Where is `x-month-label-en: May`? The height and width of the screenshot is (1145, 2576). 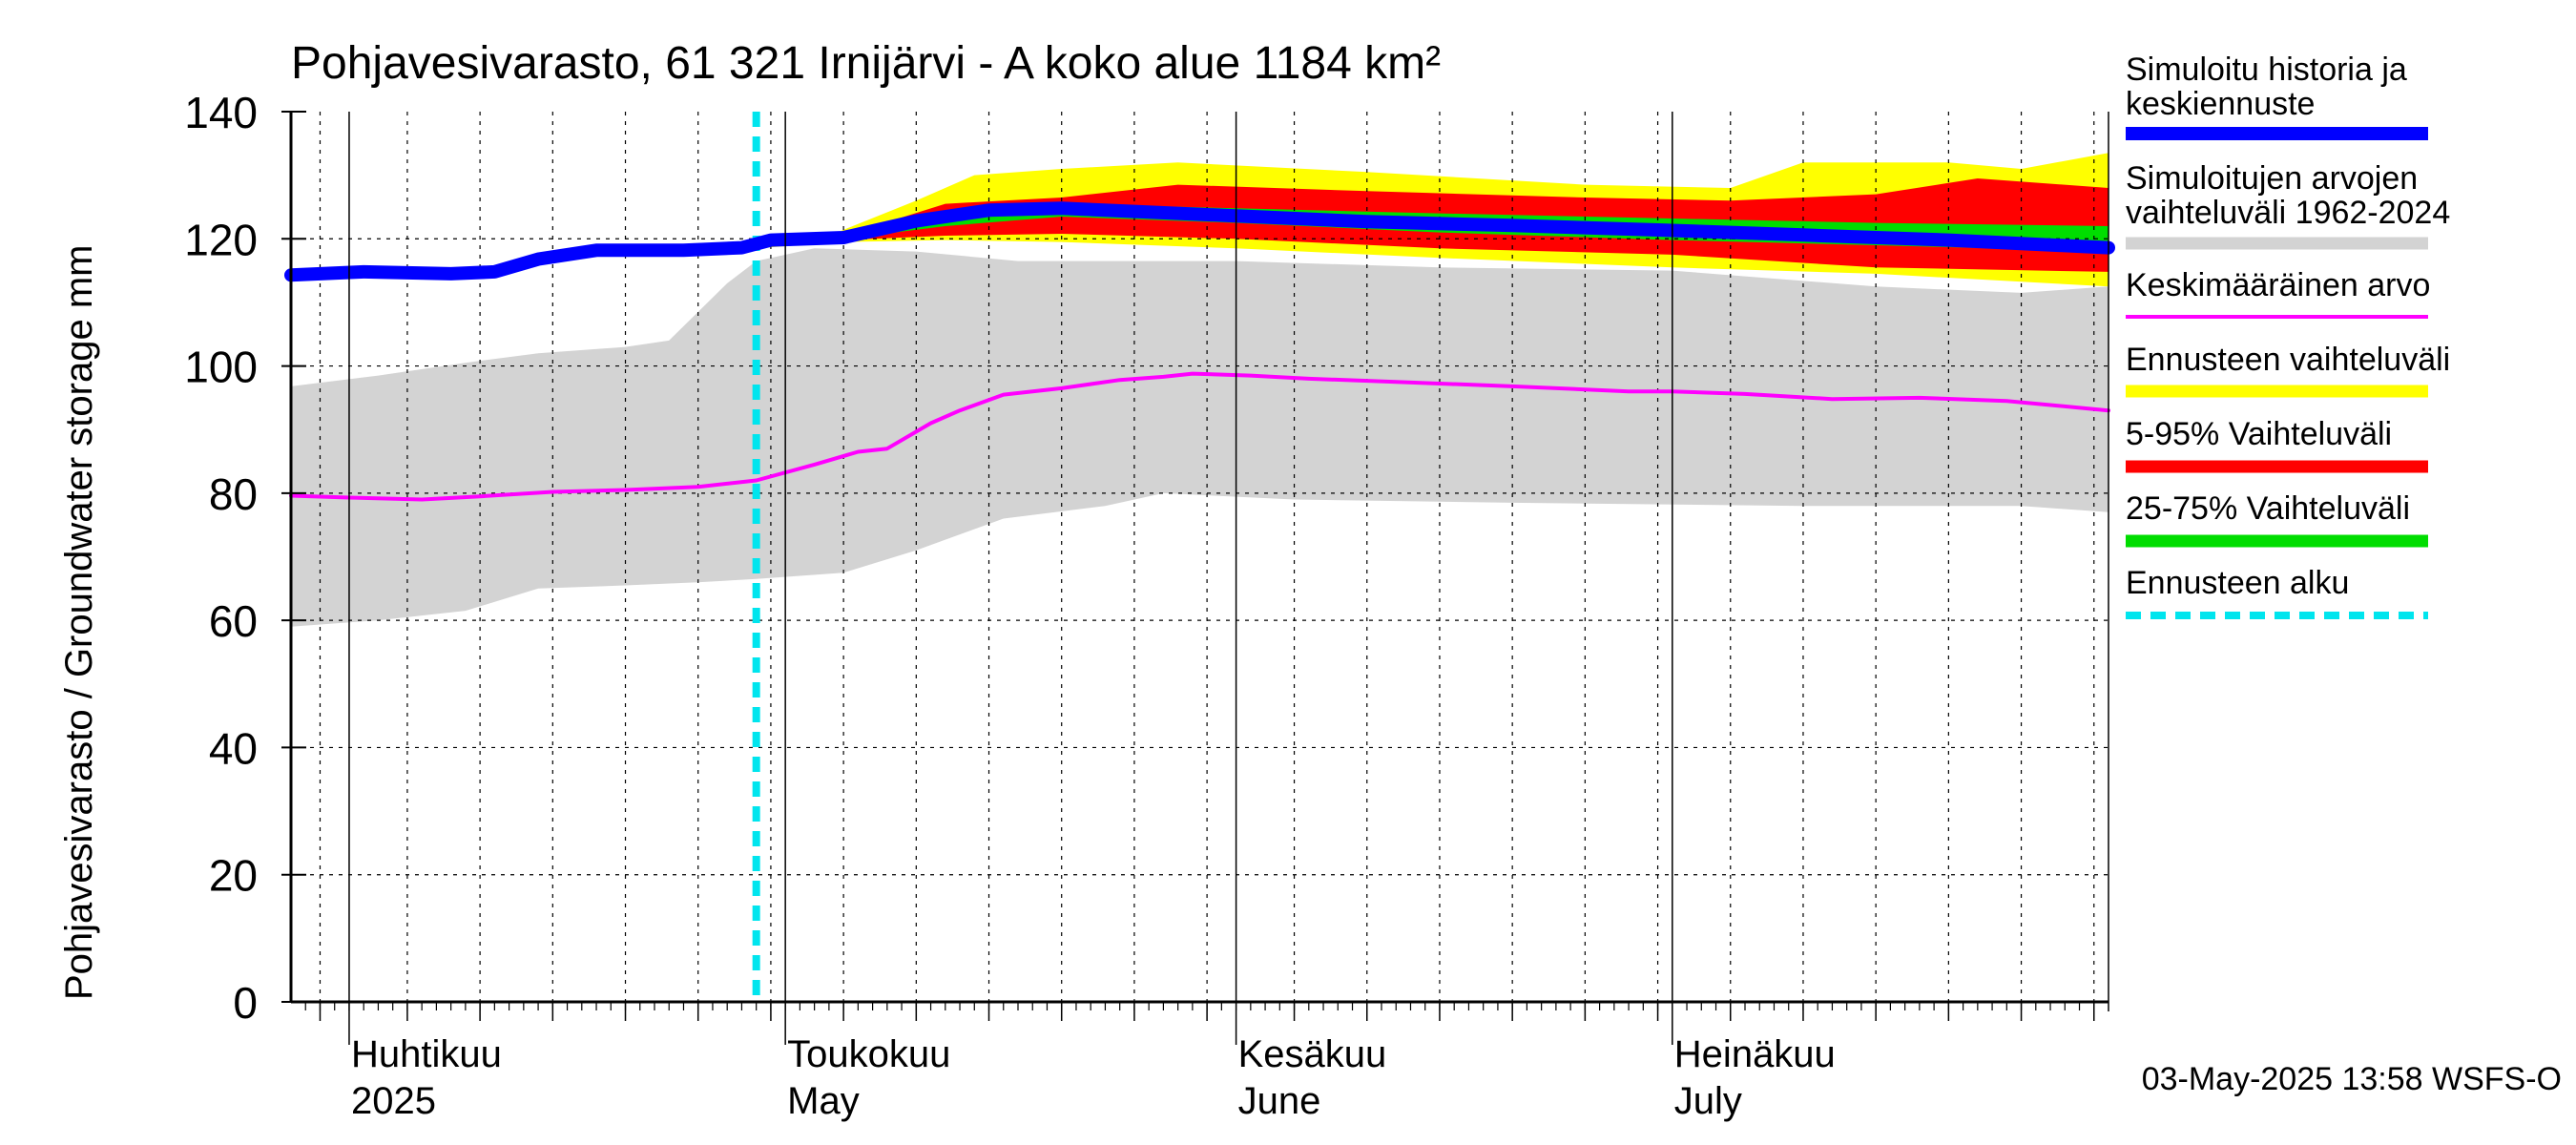 x-month-label-en: May is located at coordinates (823, 1101).